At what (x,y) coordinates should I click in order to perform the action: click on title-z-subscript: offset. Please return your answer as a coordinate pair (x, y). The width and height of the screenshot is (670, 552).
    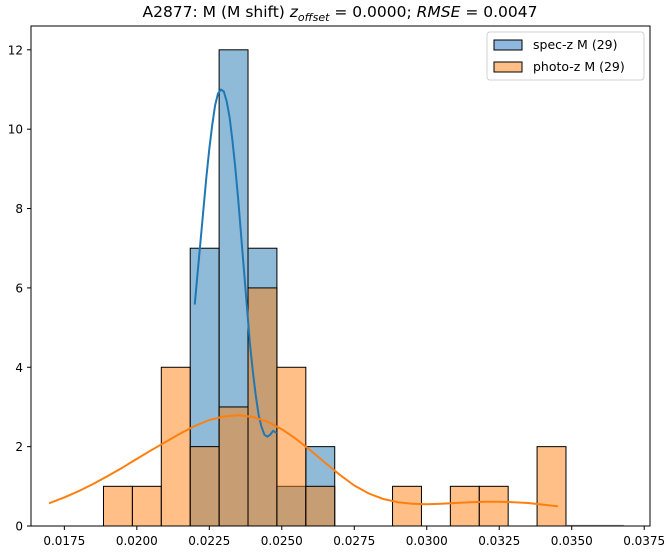
    Looking at the image, I should click on (314, 17).